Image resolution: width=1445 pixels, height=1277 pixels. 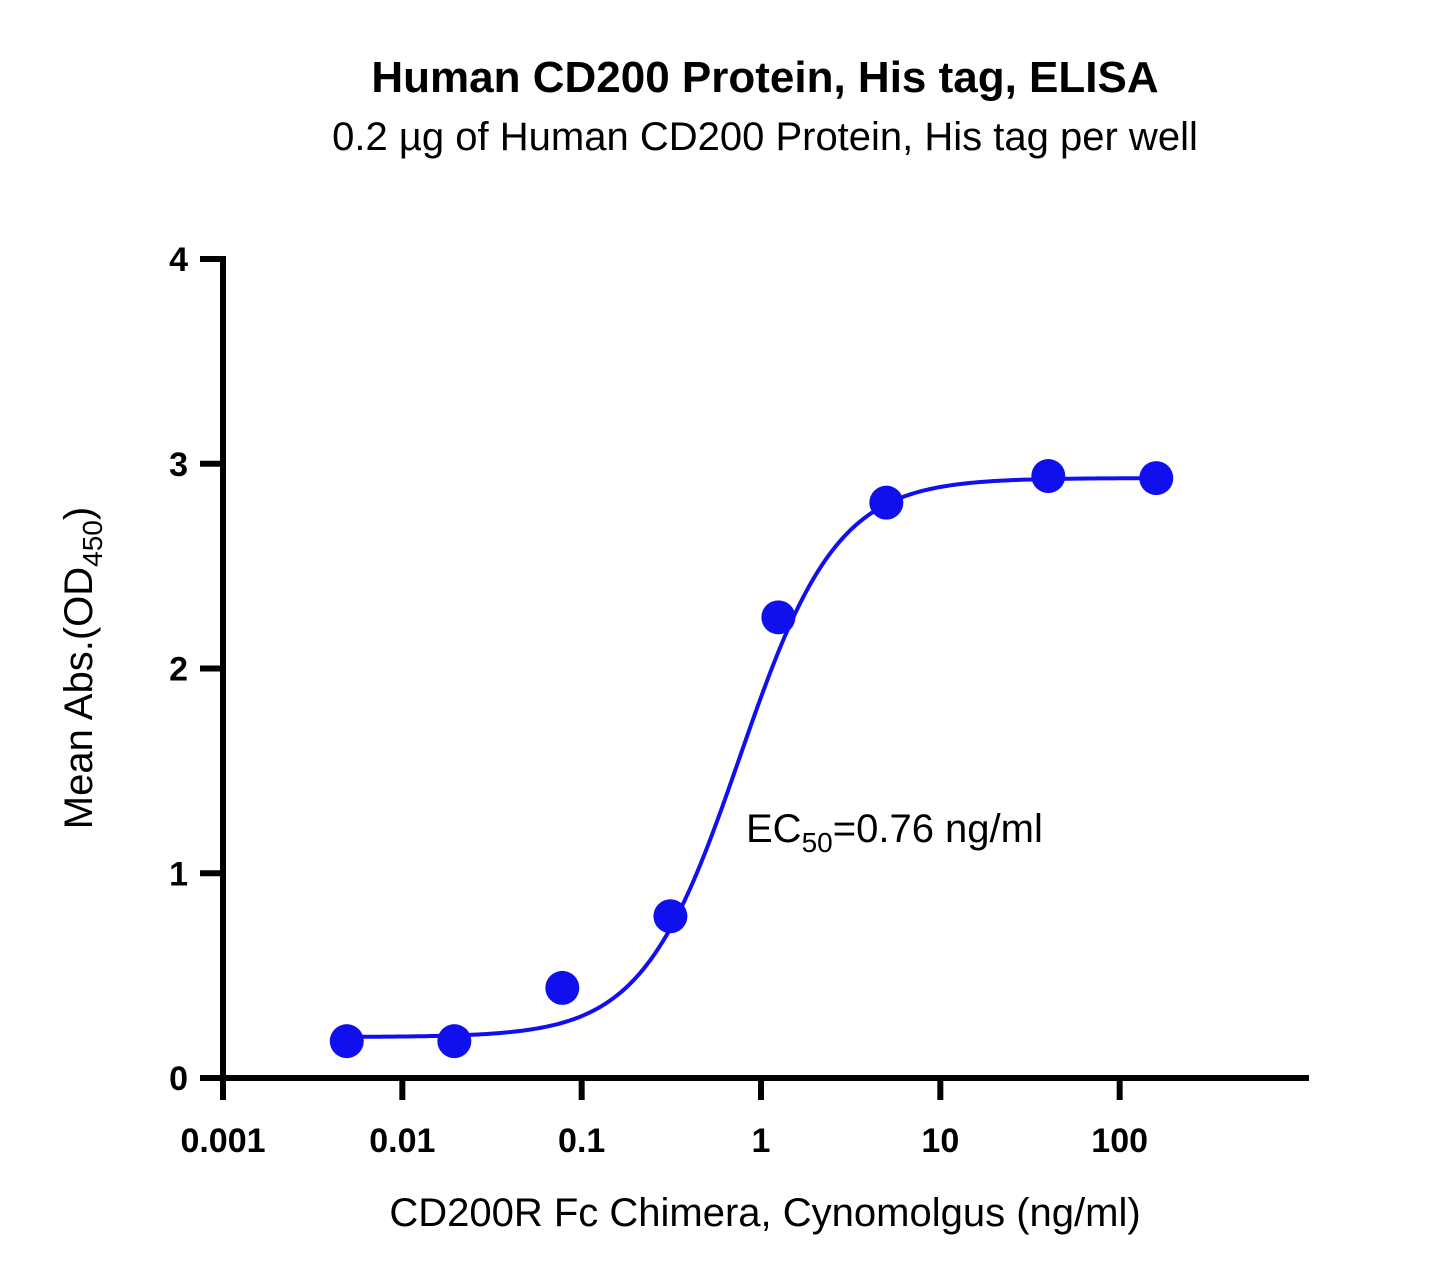 What do you see at coordinates (664, 1119) in the screenshot?
I see `x-axis-ticks: 0.001 0.01 0.1 1 10 100` at bounding box center [664, 1119].